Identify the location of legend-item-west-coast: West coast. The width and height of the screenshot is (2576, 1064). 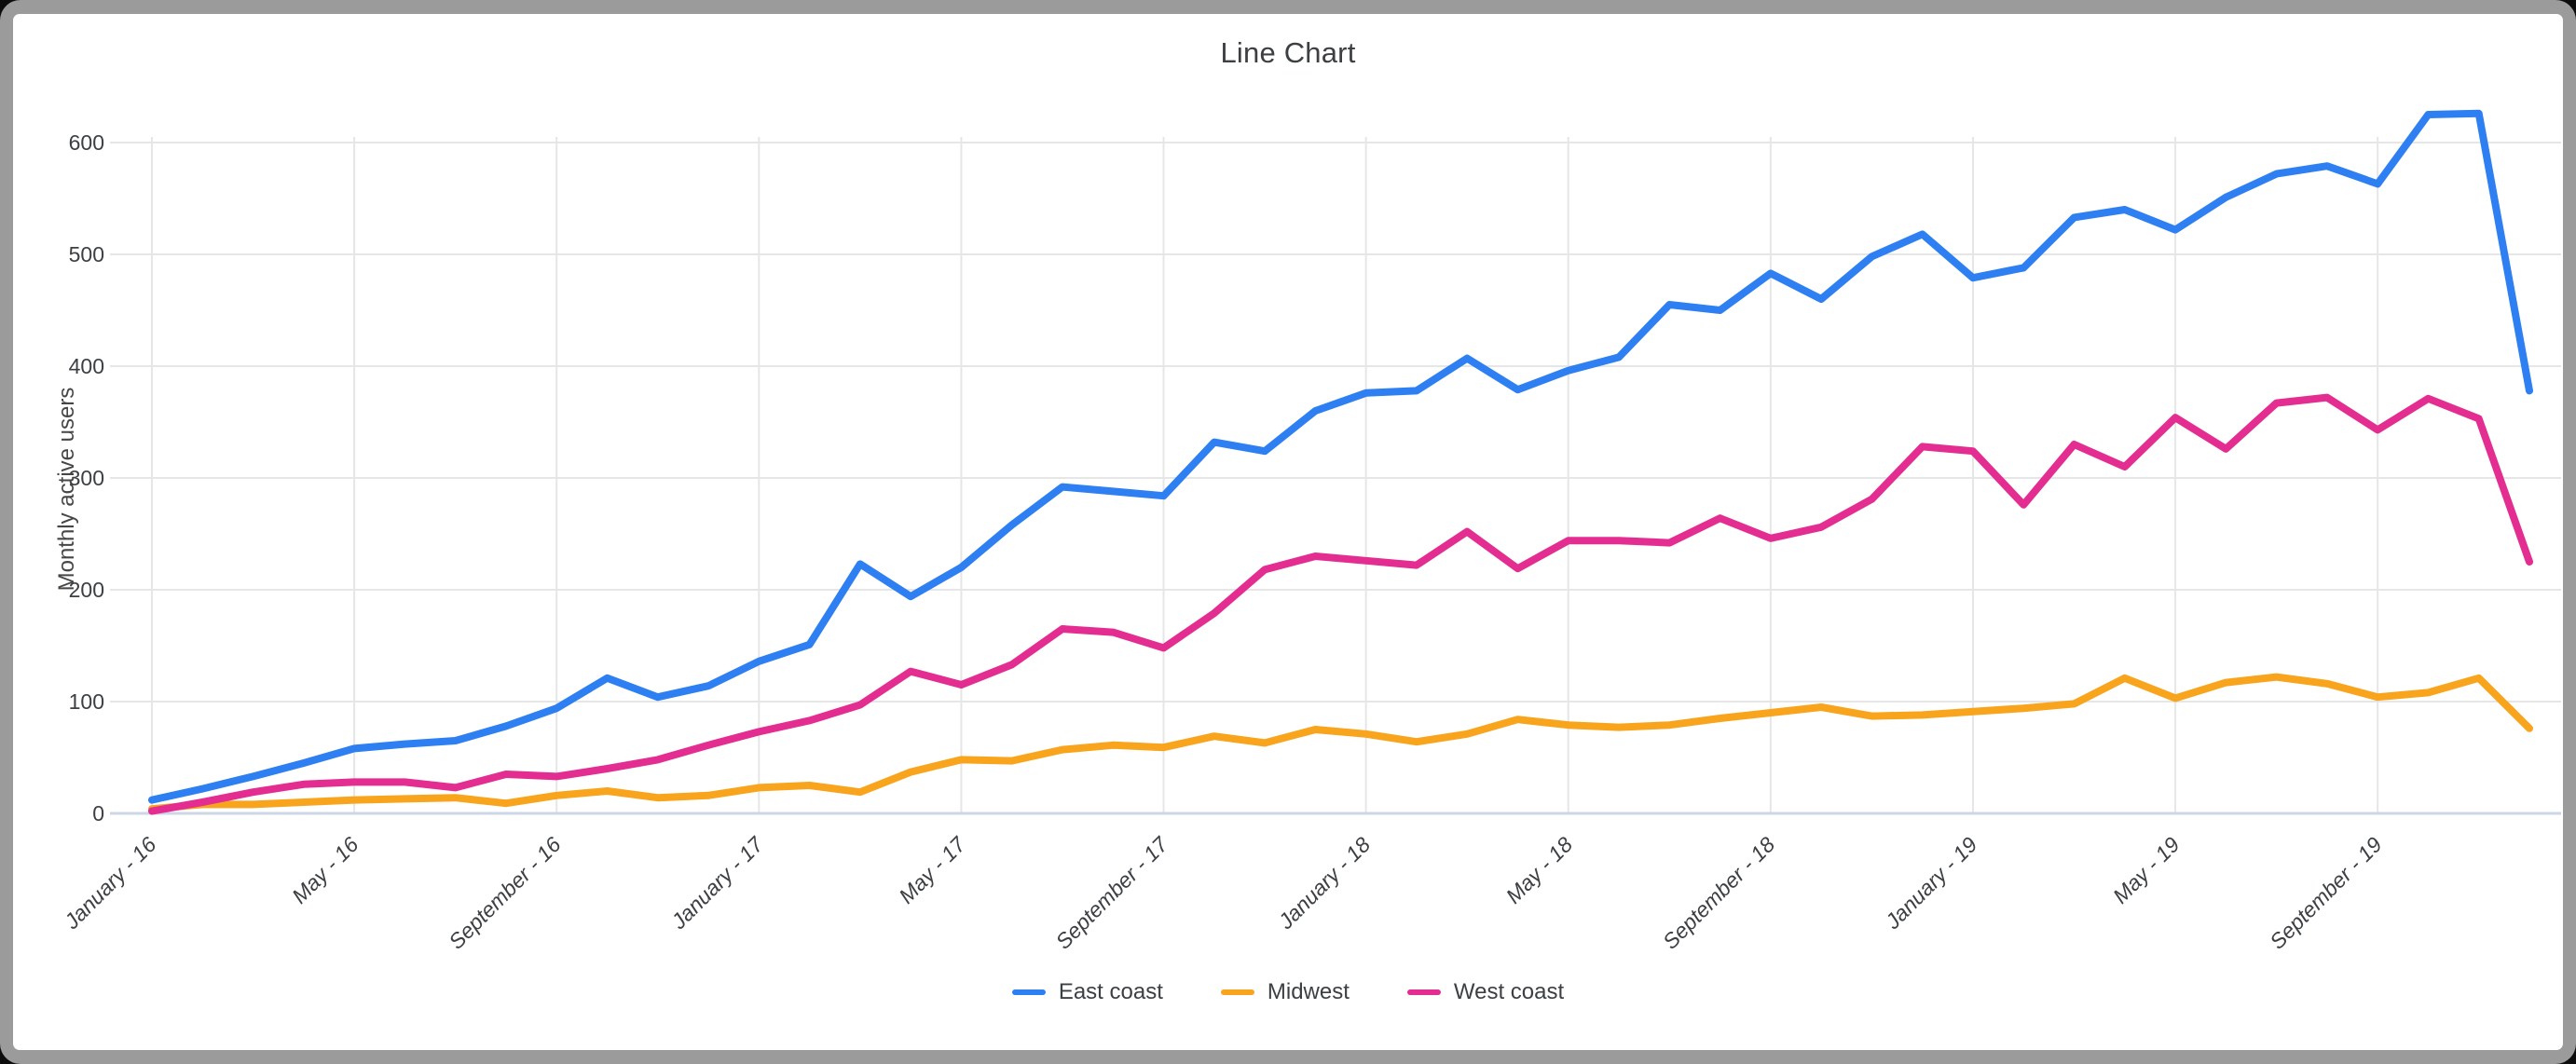
(1485, 992).